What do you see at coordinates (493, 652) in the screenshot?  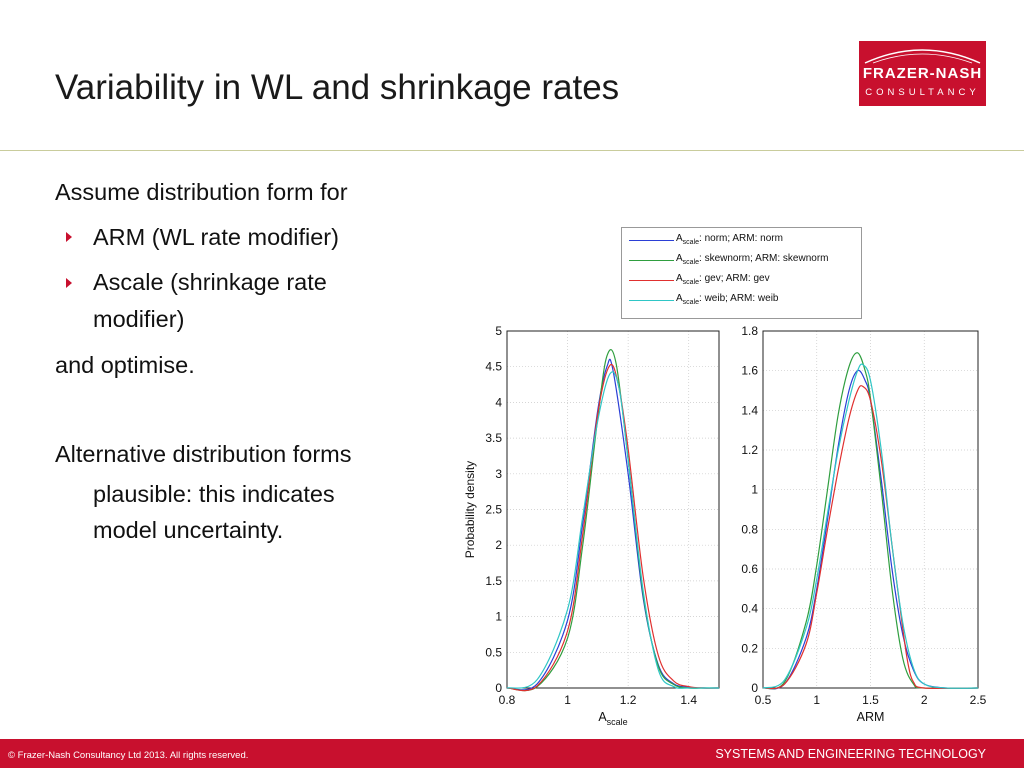 I see `y-tick-label: 0.5` at bounding box center [493, 652].